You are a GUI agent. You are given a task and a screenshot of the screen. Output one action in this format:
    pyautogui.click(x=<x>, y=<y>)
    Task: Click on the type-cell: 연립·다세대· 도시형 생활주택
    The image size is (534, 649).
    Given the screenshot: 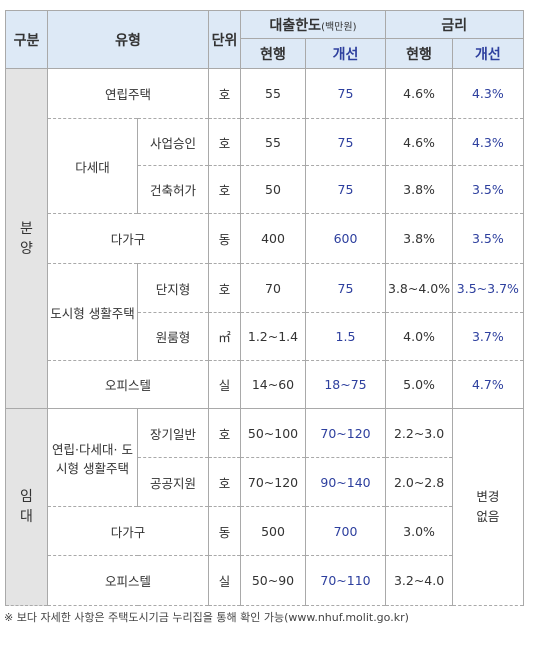 What is the action you would take?
    pyautogui.click(x=92, y=457)
    